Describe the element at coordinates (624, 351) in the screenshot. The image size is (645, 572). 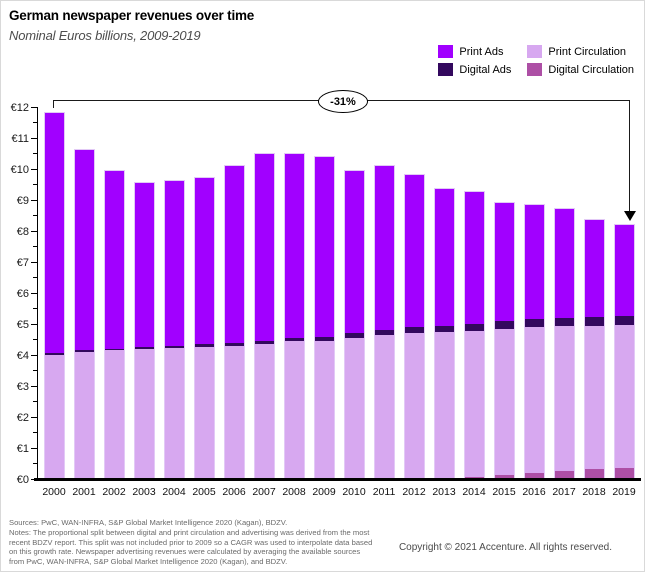
I see `bar-2019` at that location.